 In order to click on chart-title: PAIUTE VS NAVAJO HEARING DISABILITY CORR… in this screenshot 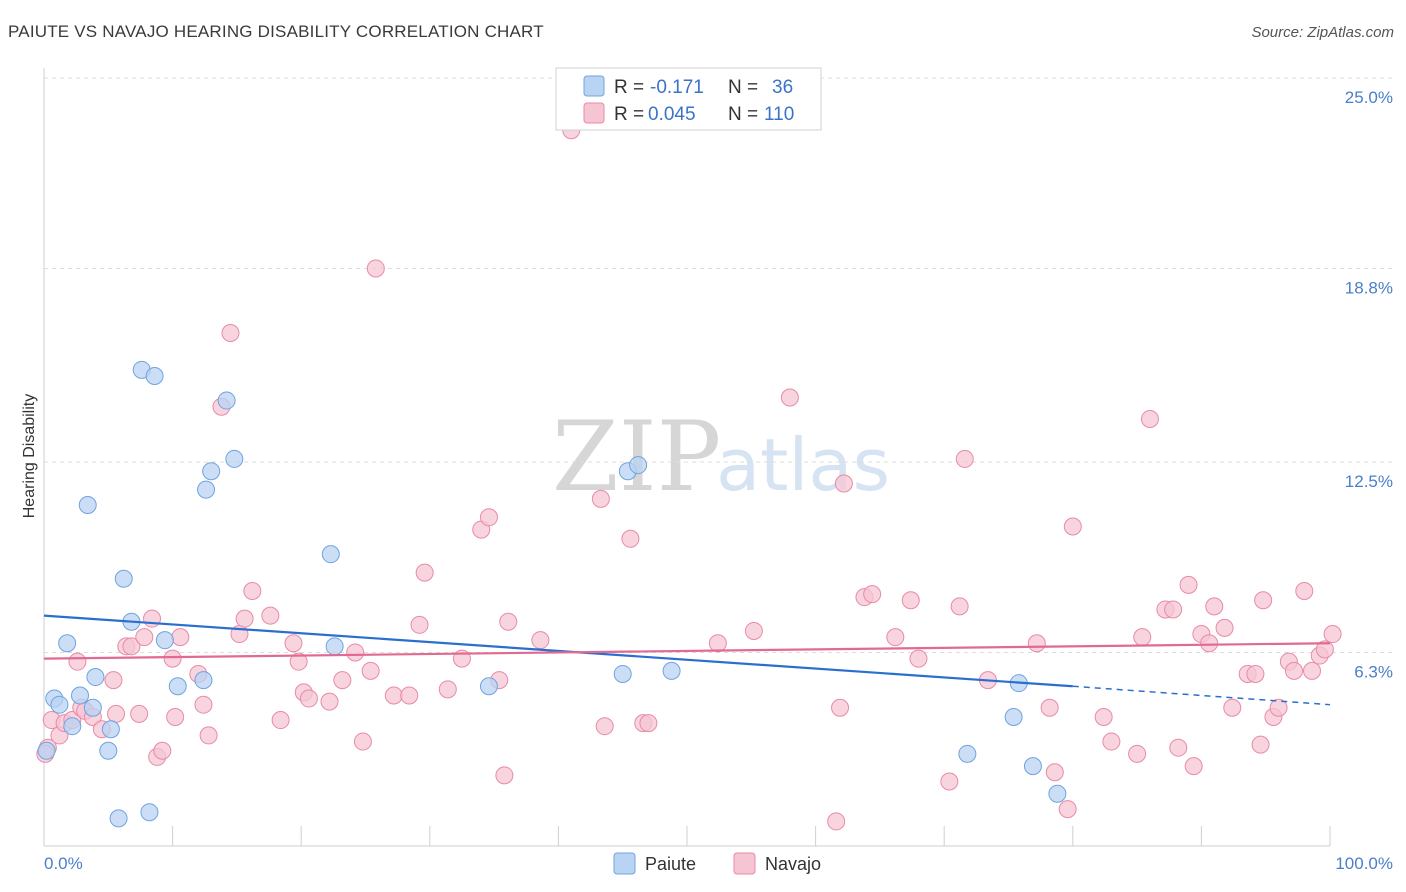, I will do `click(276, 31)`.